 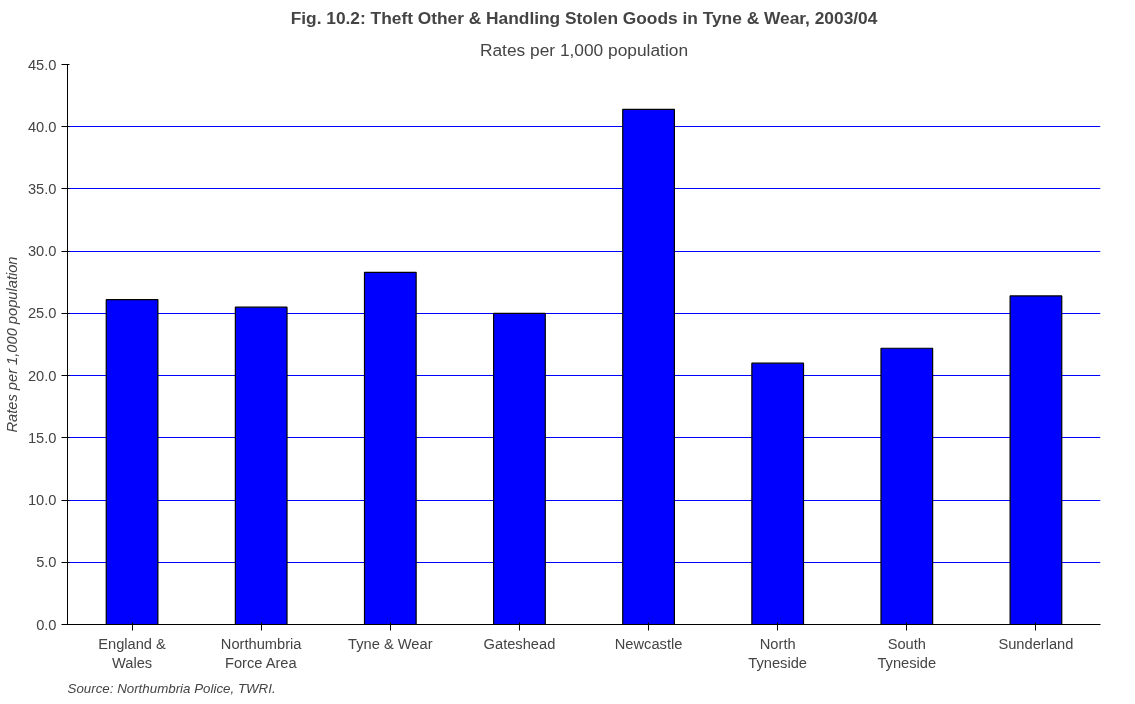 What do you see at coordinates (42, 313) in the screenshot?
I see `y-tick-label: 25.0` at bounding box center [42, 313].